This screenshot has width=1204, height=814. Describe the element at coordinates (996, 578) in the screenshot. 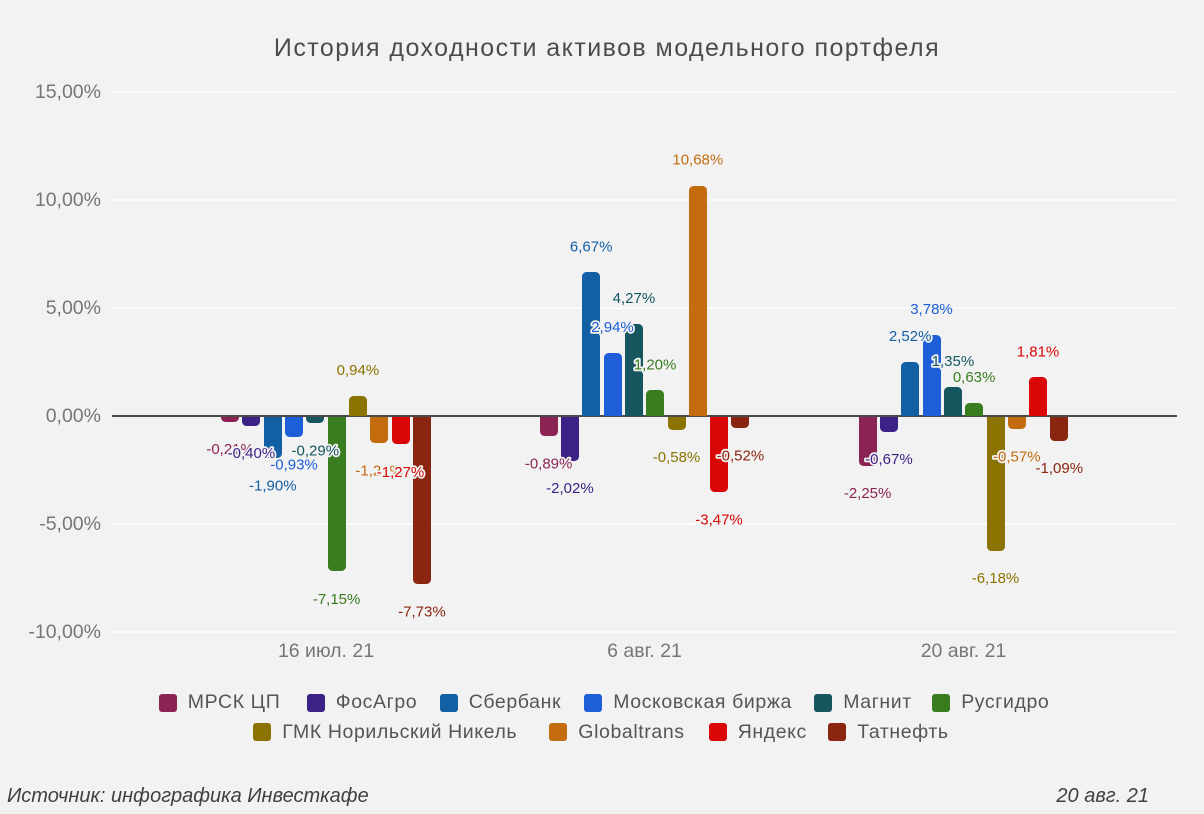

I see `svg-text: -6,18%` at that location.